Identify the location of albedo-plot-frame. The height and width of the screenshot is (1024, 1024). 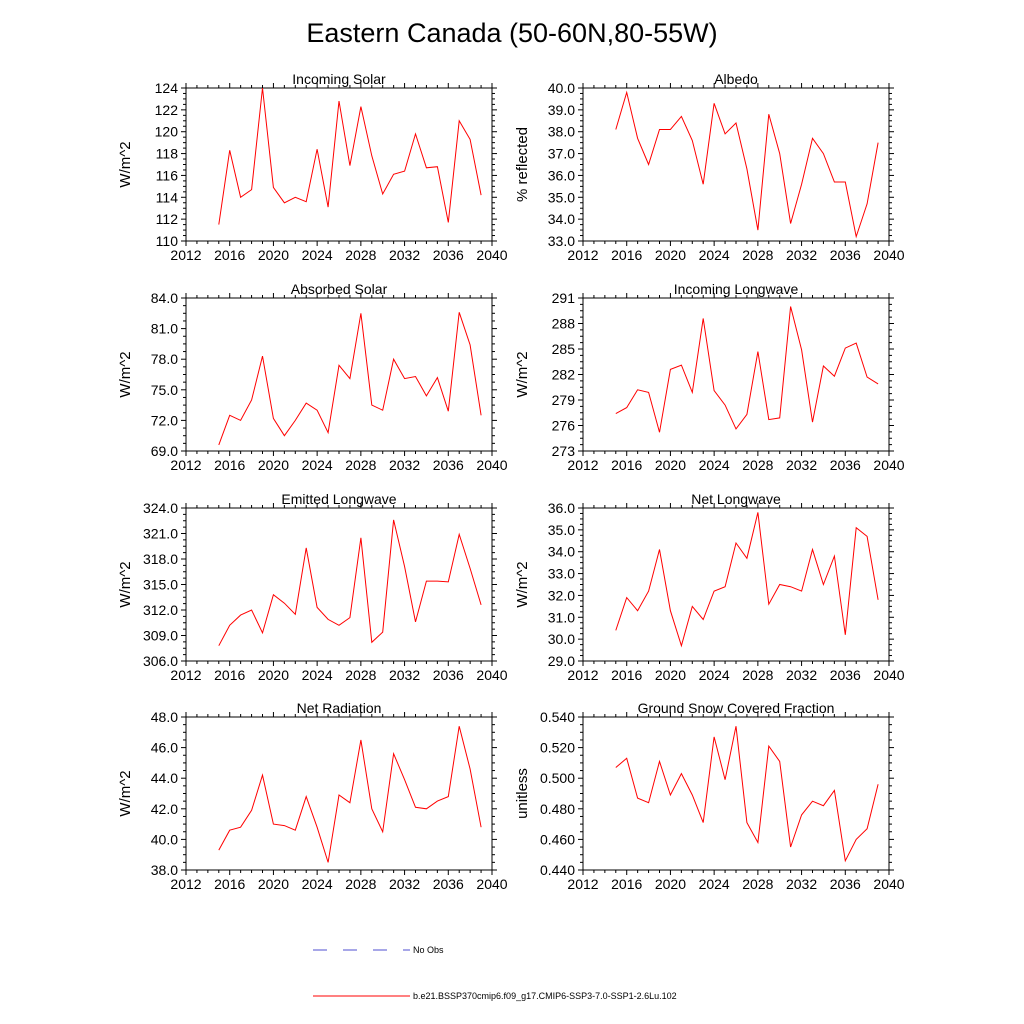
(736, 164).